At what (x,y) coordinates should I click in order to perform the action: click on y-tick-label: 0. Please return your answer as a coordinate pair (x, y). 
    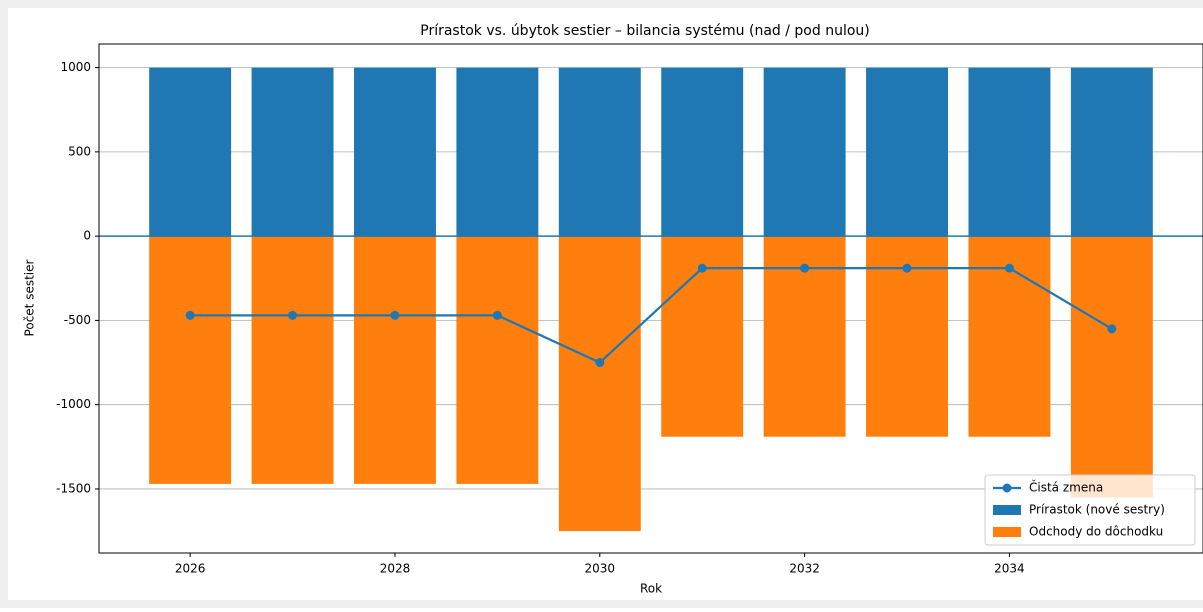
    Looking at the image, I should click on (87, 236).